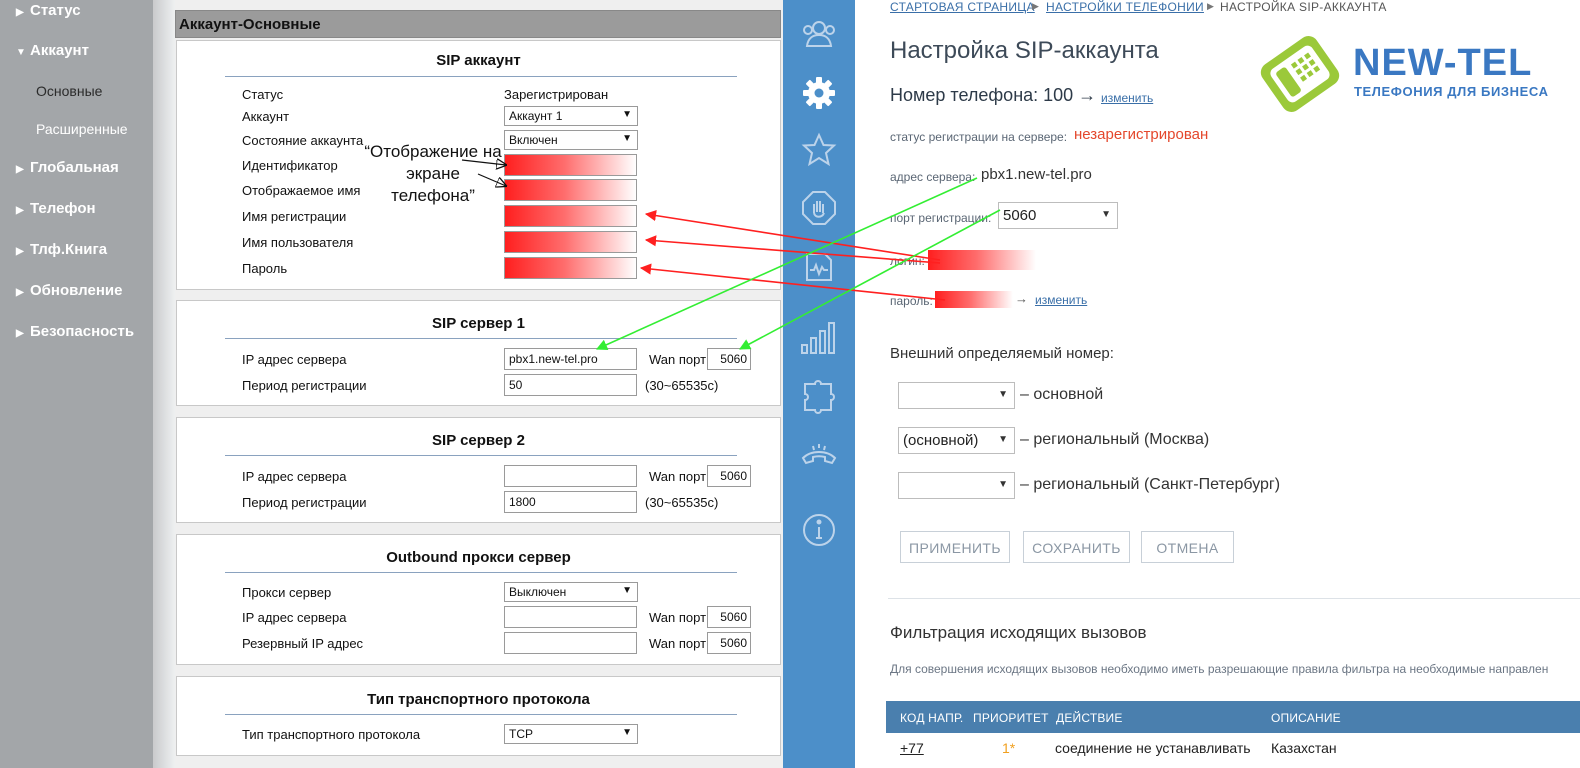  What do you see at coordinates (956, 395) in the screenshot?
I see `ext-number-main-select: ▼` at bounding box center [956, 395].